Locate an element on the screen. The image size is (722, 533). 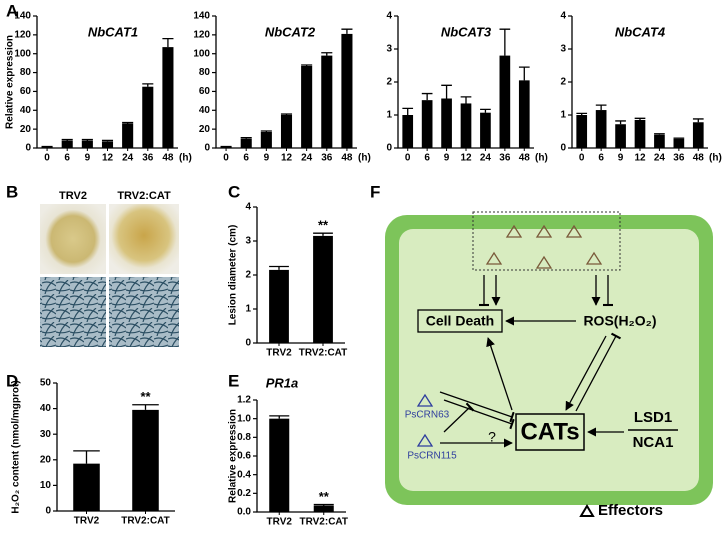
photo-label: TRV2:CAT is located at coordinates (144, 196).